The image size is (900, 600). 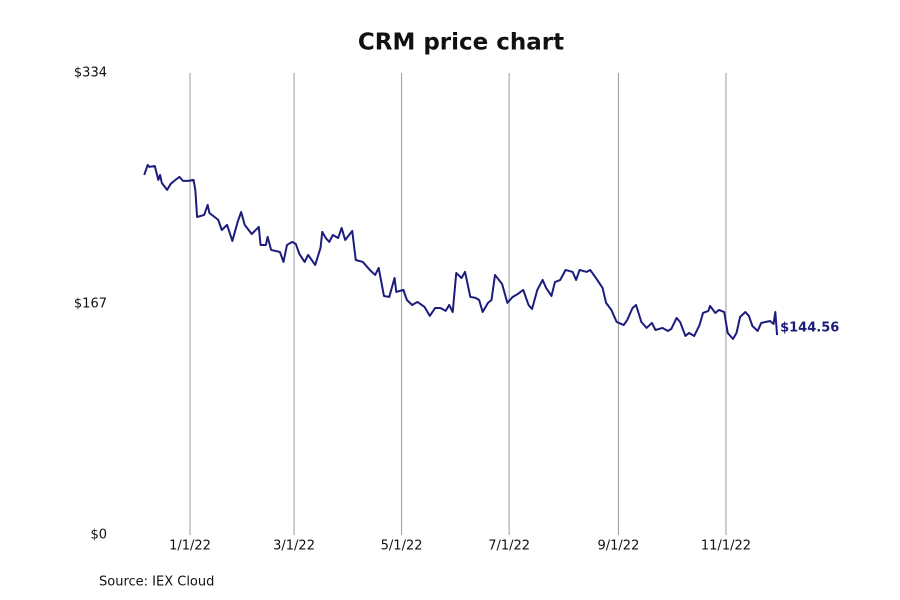 I want to click on source-note: Source: IEX Cloud, so click(x=156, y=582).